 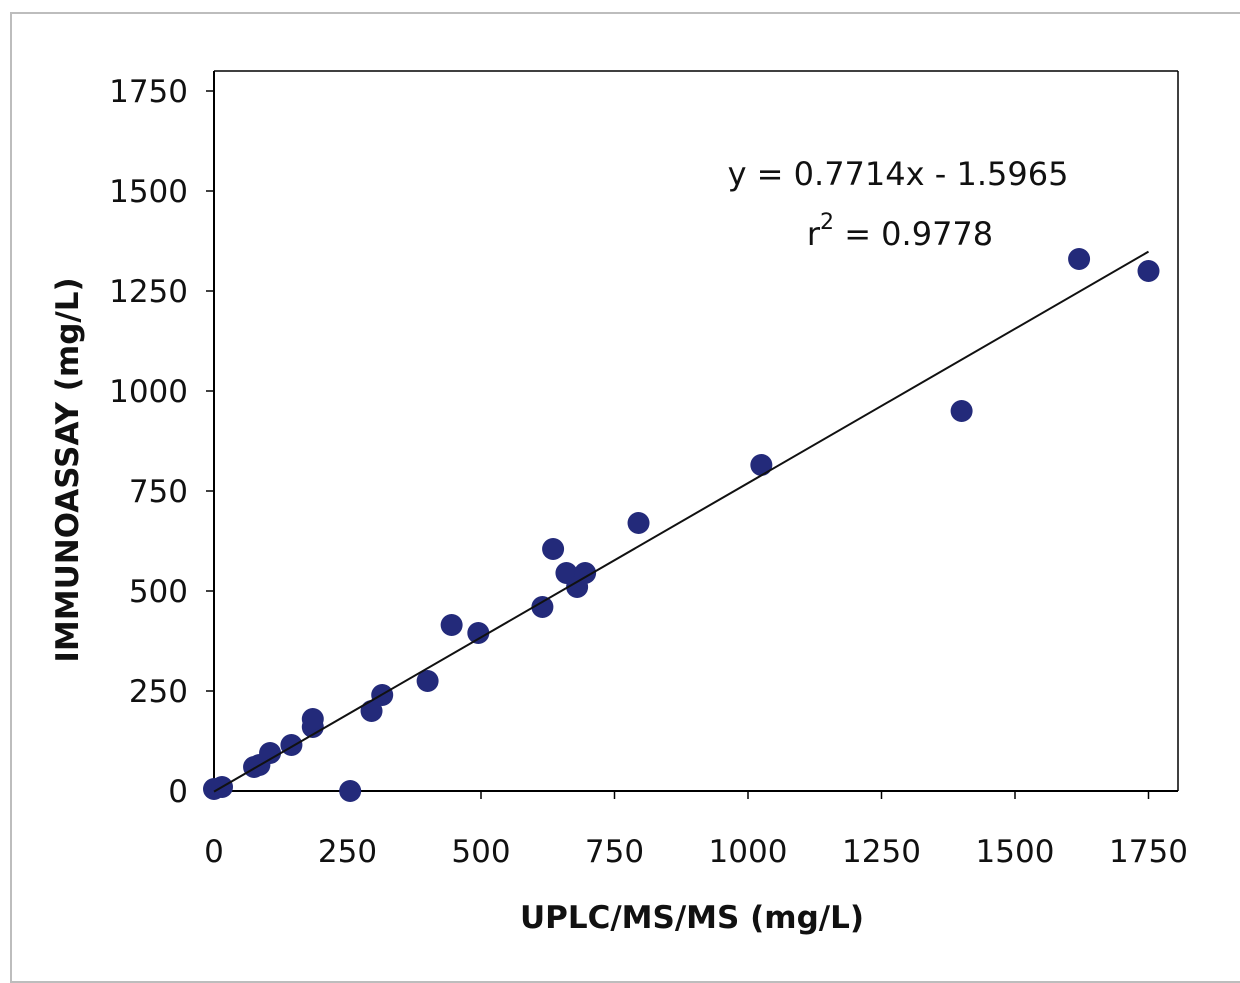 What do you see at coordinates (148, 292) in the screenshot?
I see `y-tick-label: 1250` at bounding box center [148, 292].